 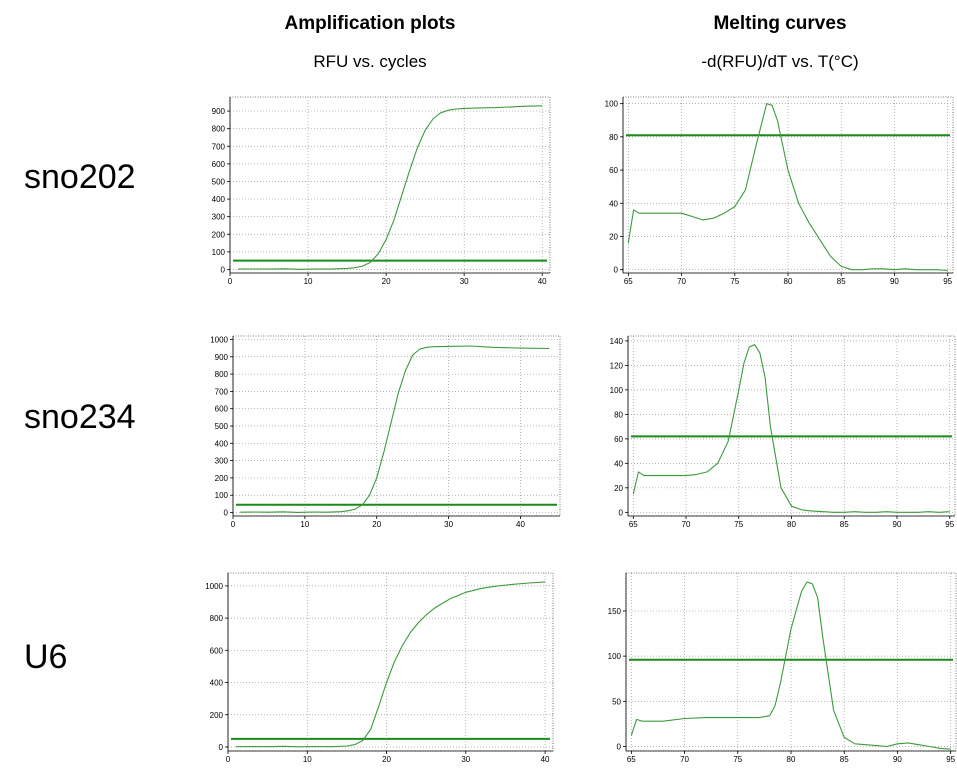 I want to click on row-label-sno234: sno234, so click(x=80, y=417).